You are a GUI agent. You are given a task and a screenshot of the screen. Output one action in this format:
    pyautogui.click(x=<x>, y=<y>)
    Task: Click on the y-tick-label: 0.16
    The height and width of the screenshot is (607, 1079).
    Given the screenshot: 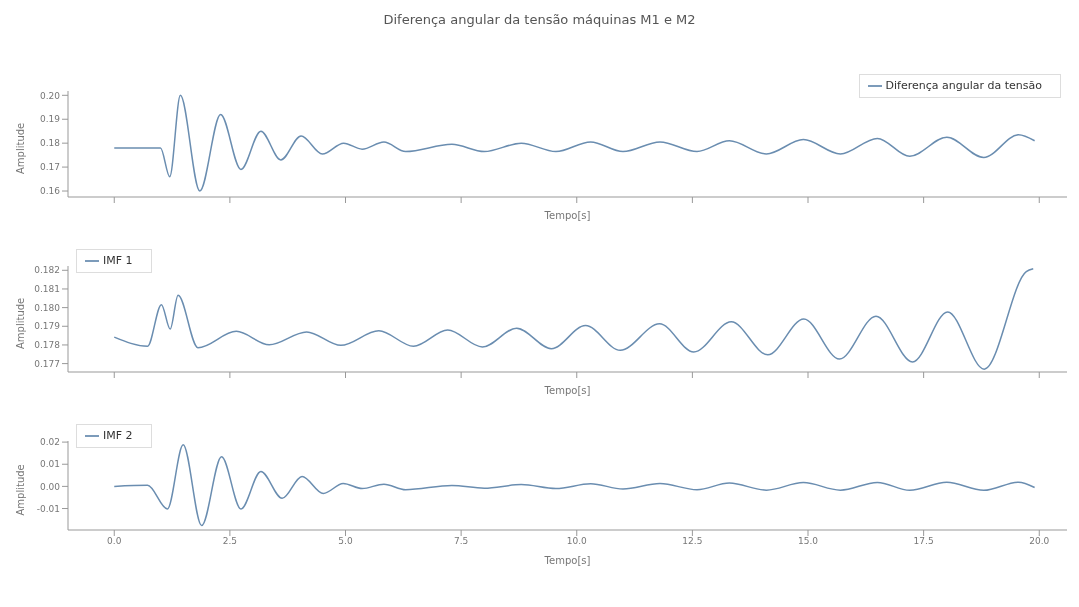 What is the action you would take?
    pyautogui.click(x=50, y=191)
    